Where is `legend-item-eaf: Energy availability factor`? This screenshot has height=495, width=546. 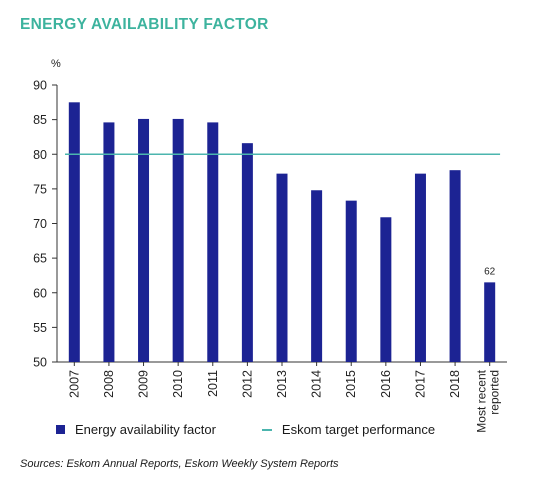 legend-item-eaf: Energy availability factor is located at coordinates (136, 429).